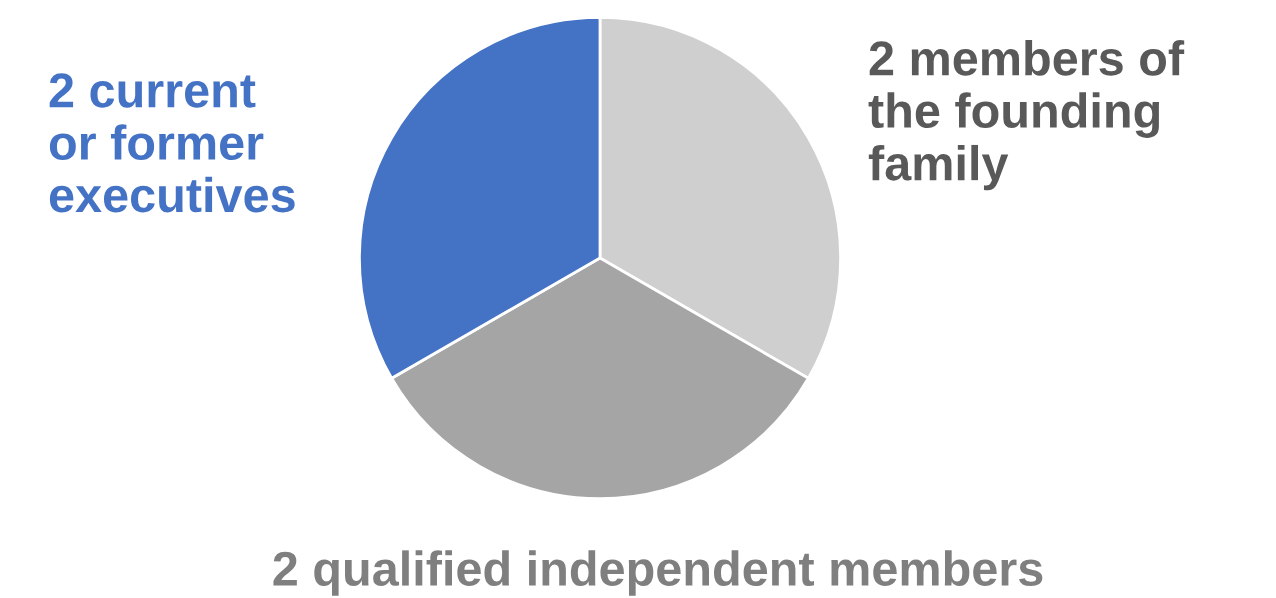 The image size is (1276, 598). I want to click on slice-label: 2 qualified independent members, so click(658, 573).